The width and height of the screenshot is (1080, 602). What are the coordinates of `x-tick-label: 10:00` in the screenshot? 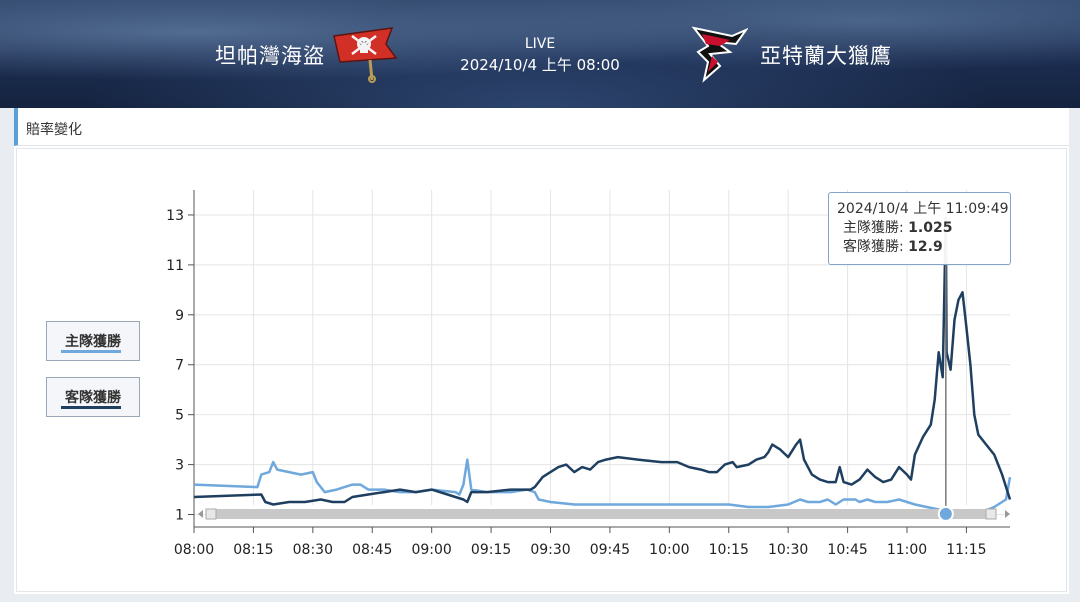 It's located at (669, 550).